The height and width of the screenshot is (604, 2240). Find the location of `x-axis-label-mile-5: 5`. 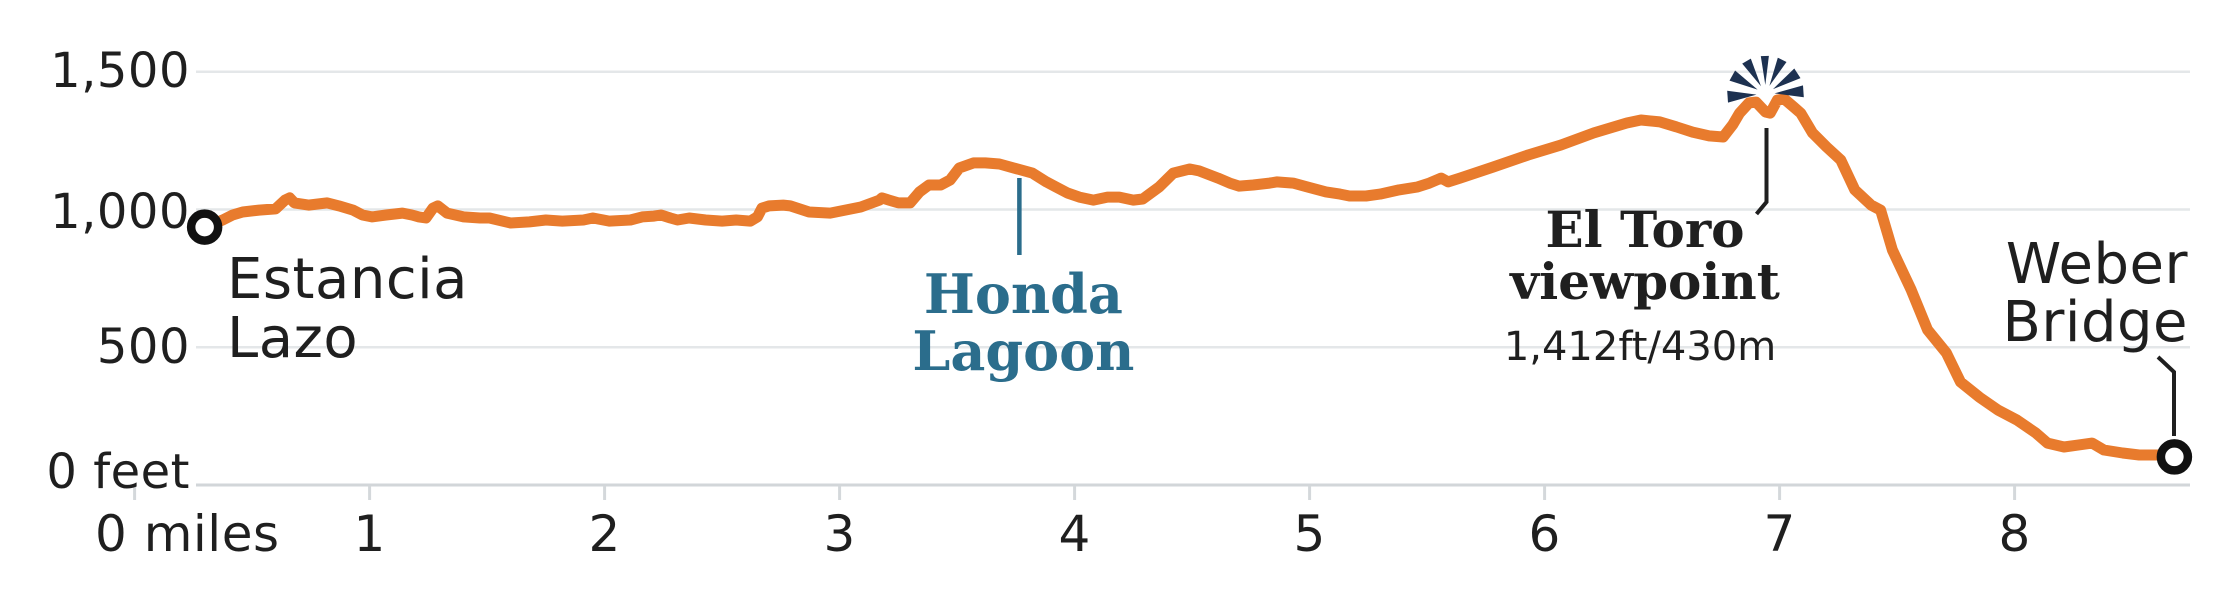

x-axis-label-mile-5: 5 is located at coordinates (1309, 534).